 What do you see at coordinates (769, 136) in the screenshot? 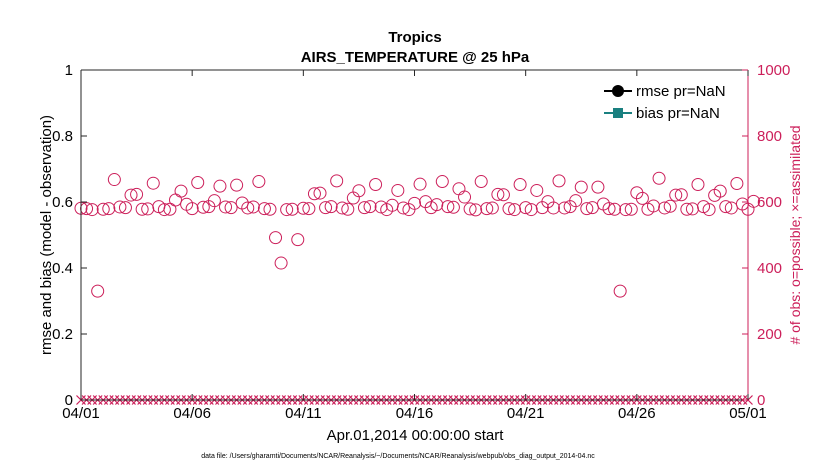
I see `y-tick-label-right: 800` at bounding box center [769, 136].